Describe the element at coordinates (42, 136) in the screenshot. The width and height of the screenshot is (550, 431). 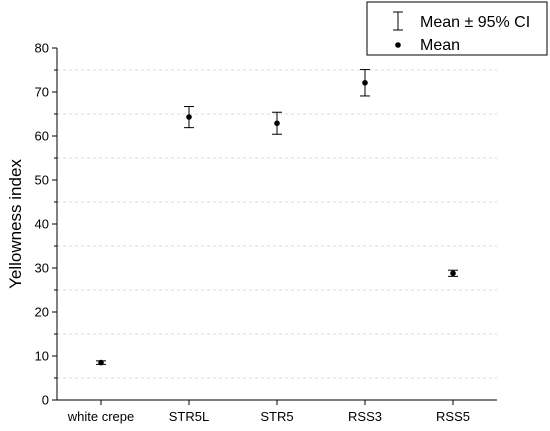
I see `y-tick-label: 60` at that location.